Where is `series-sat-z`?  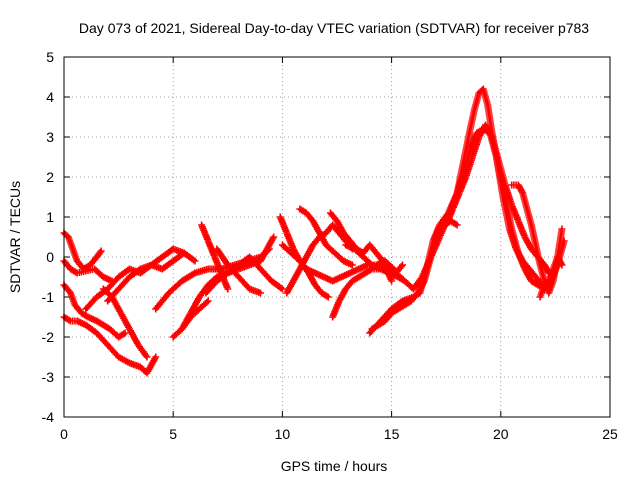
series-sat-z is located at coordinates (551, 277).